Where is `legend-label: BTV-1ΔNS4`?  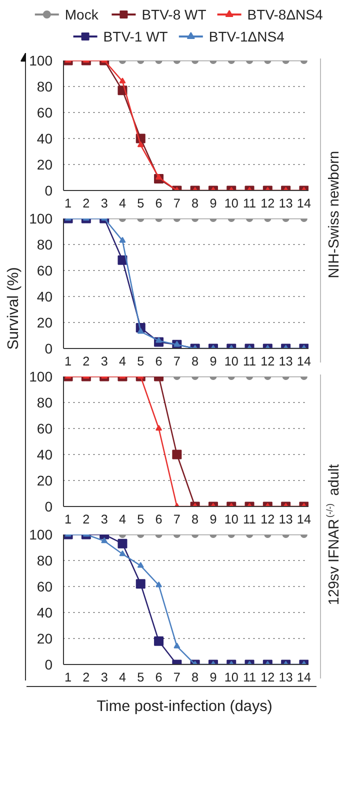
legend-label: BTV-1ΔNS4 is located at coordinates (246, 36).